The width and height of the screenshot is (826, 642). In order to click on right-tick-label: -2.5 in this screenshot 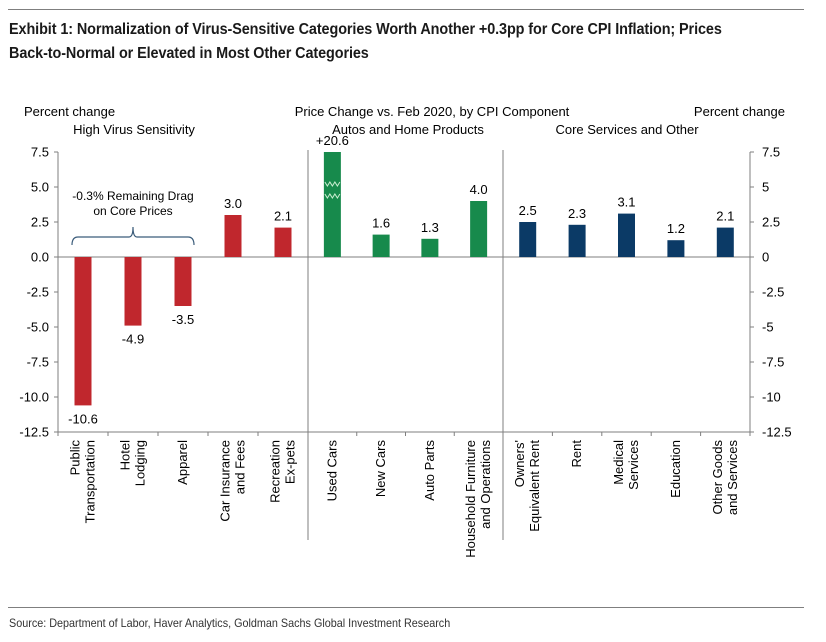, I will do `click(773, 292)`.